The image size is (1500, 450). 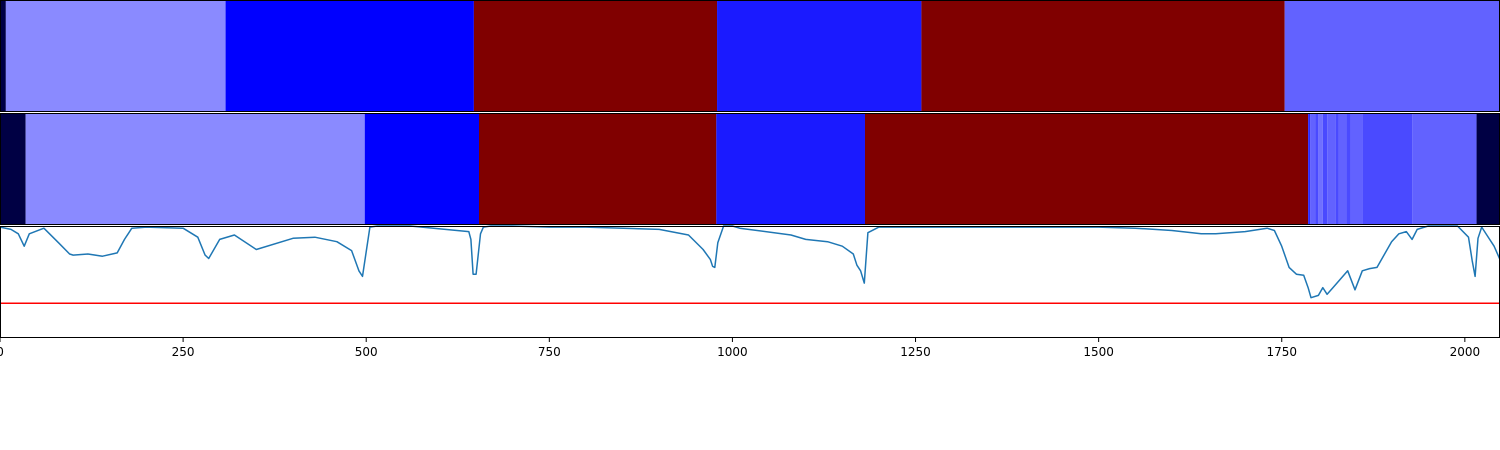 I want to click on x-axis: 0 250 500 750 1000 1250 1500 1750 2000, so click(x=740, y=348).